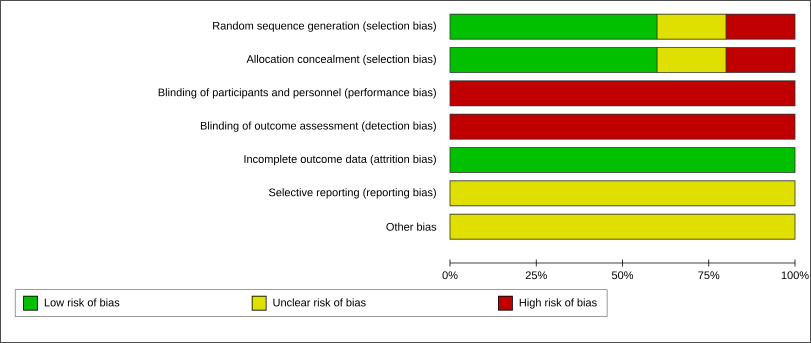 The width and height of the screenshot is (811, 343). I want to click on x-tick-label: 50%, so click(623, 275).